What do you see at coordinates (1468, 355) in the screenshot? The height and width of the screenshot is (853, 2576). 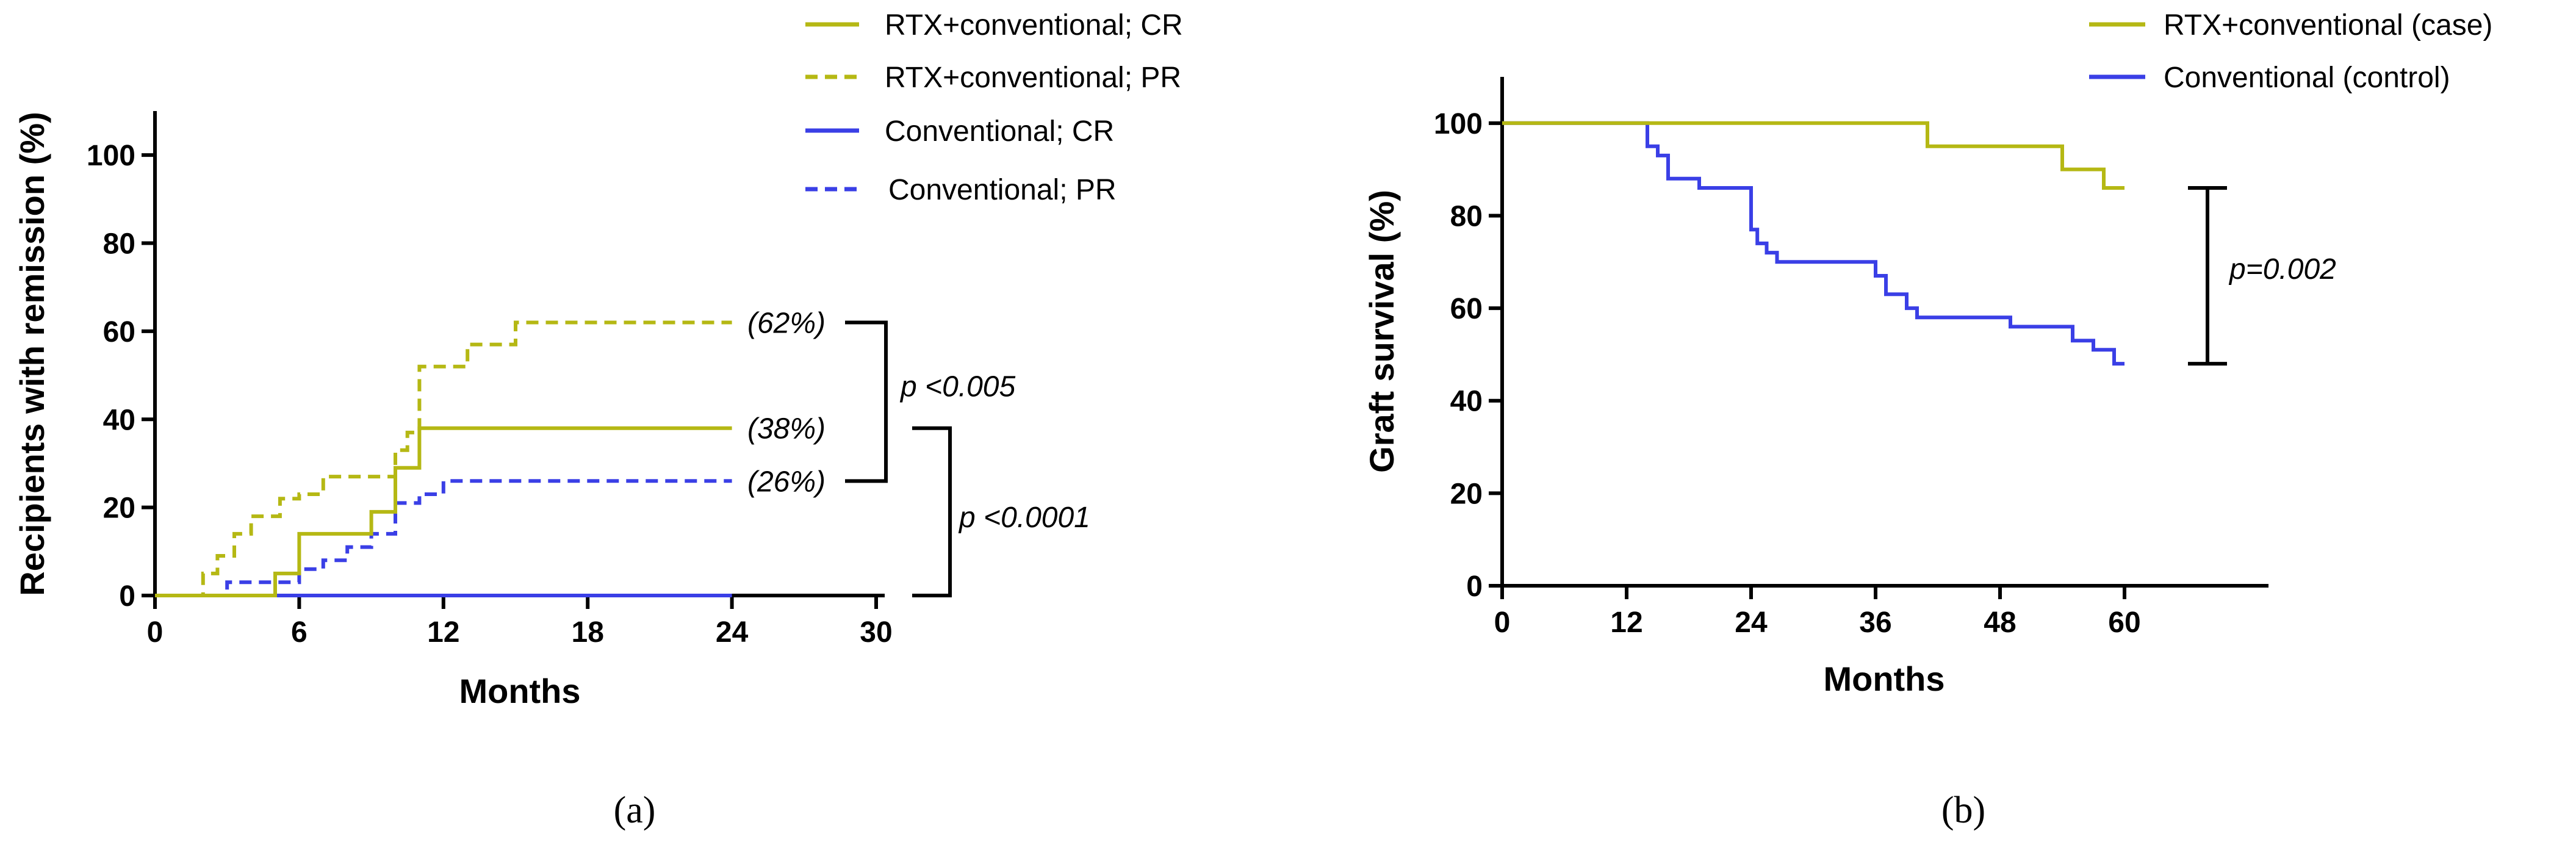 I see `panel-b-y-ticks: 0 20 40 60 80 100` at bounding box center [1468, 355].